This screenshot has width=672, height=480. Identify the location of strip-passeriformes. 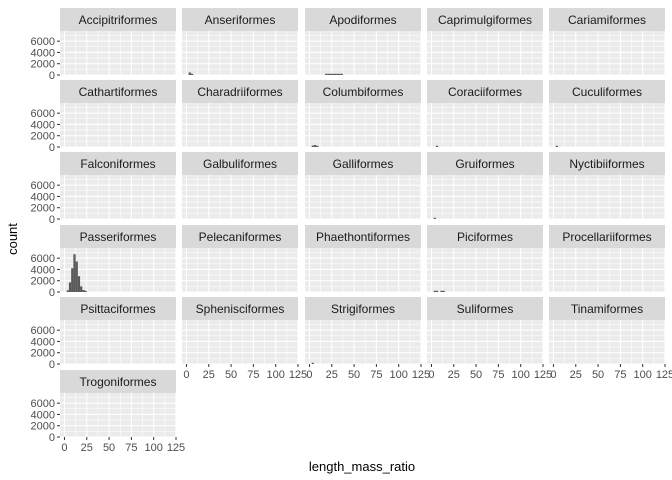
(118, 236).